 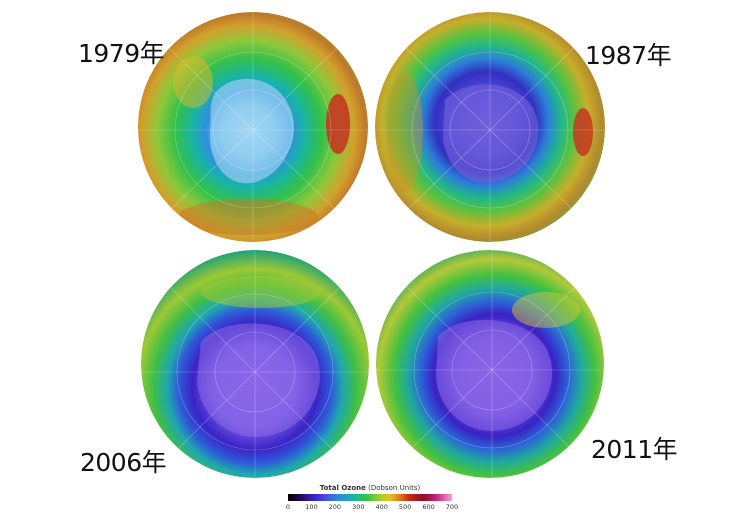 What do you see at coordinates (255, 364) in the screenshot?
I see `globe-2006` at bounding box center [255, 364].